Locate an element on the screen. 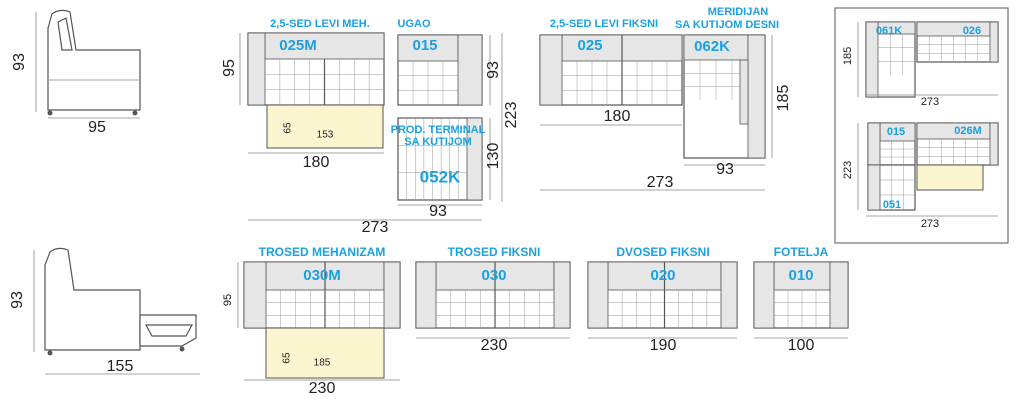  module-code: 025M is located at coordinates (298, 45).